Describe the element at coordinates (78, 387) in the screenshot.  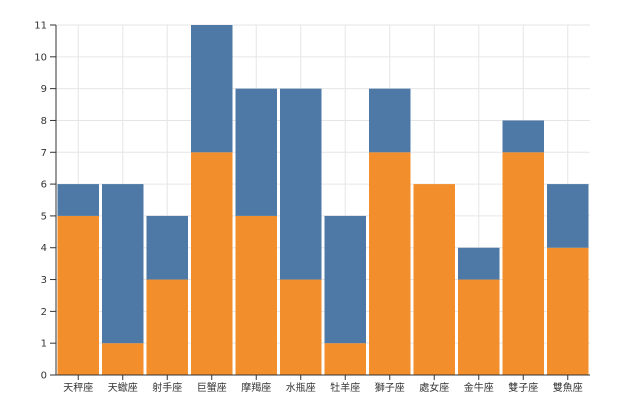
I see `x-tick-label: 天秤座` at that location.